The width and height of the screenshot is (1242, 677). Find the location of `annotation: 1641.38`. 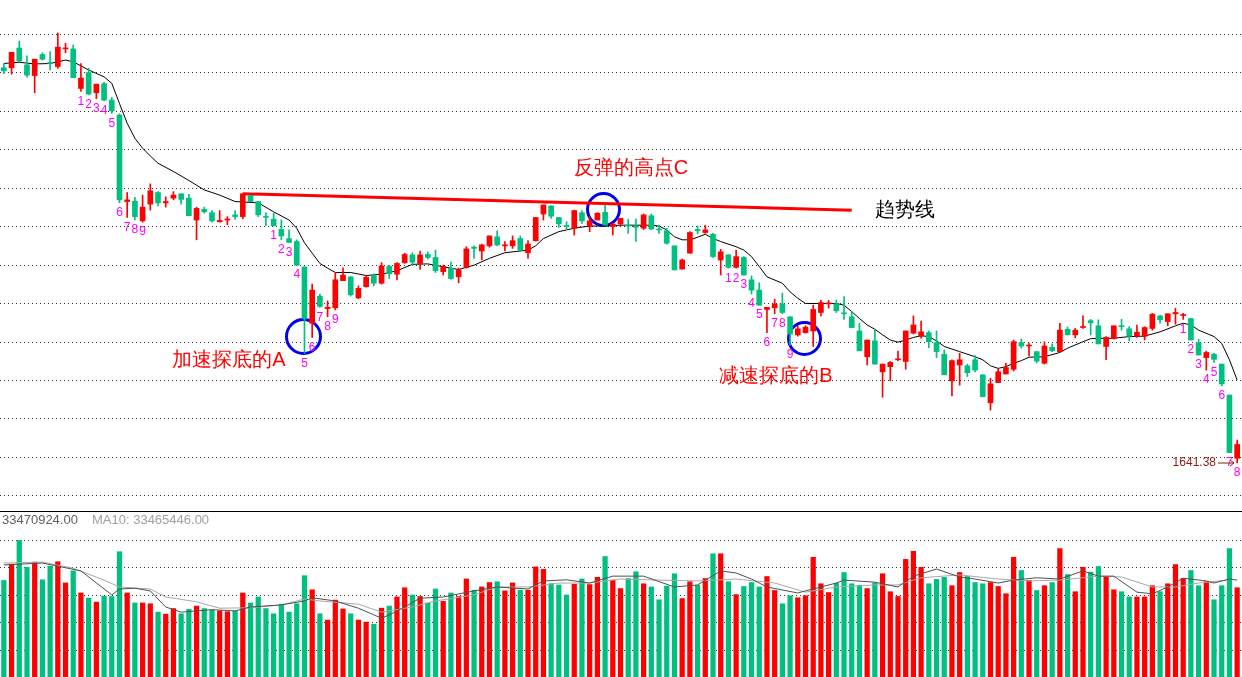

annotation: 1641.38 is located at coordinates (1194, 462).